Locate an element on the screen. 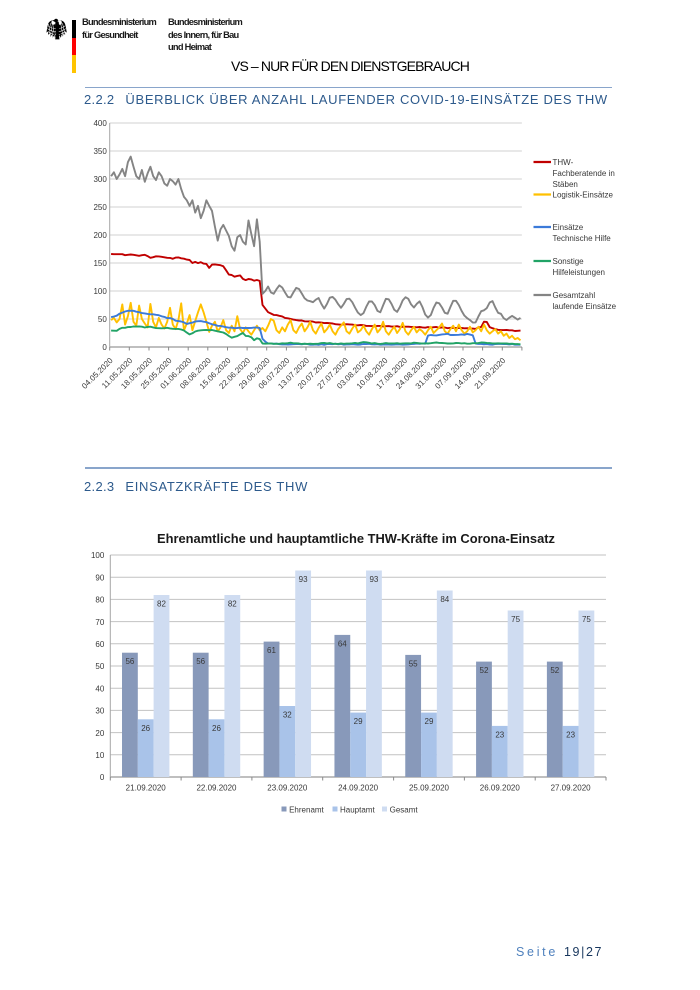  svg-text: 300 is located at coordinates (100, 179).